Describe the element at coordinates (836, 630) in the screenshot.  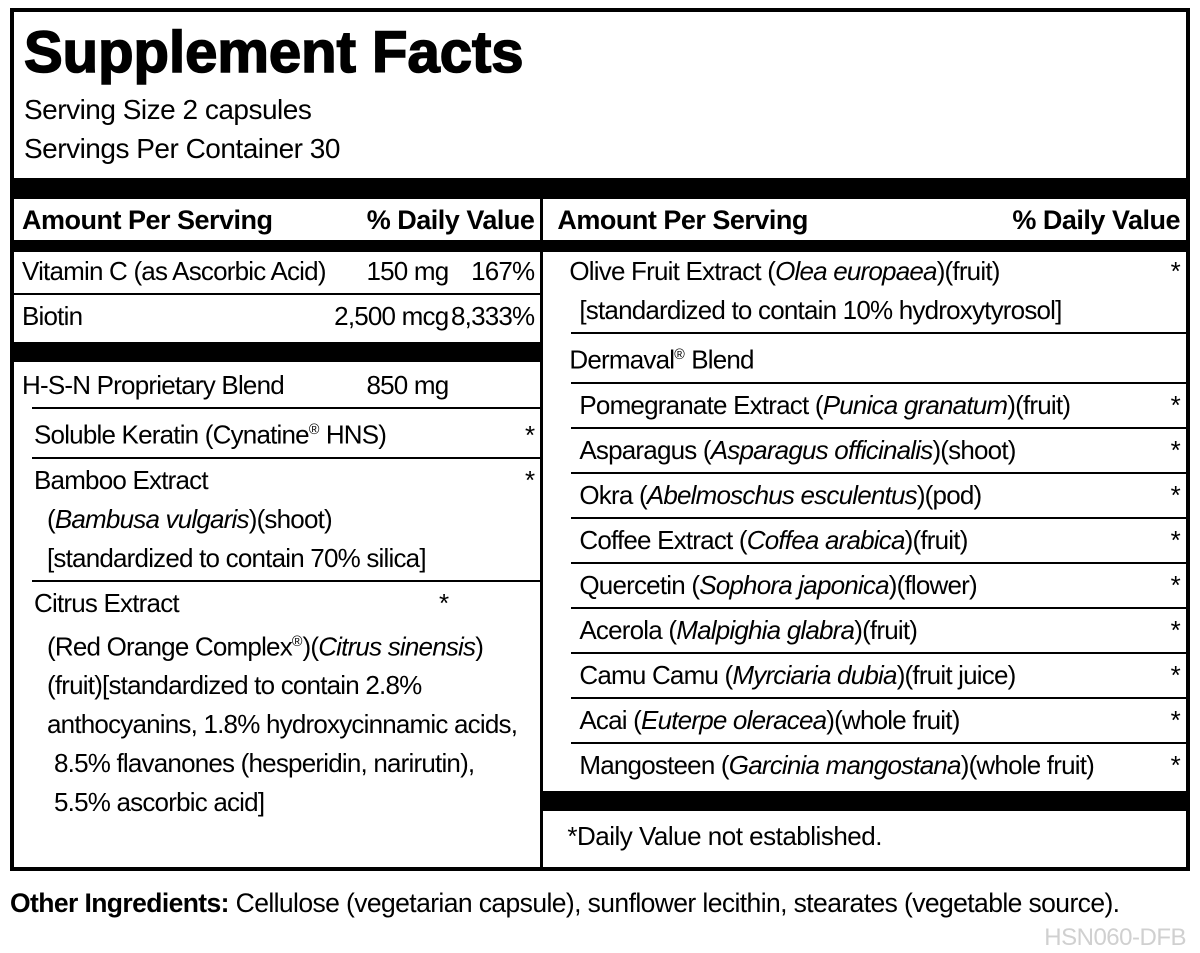
I see `ingredient-name: Acerola (Malpighia glabra)(fruit)` at that location.